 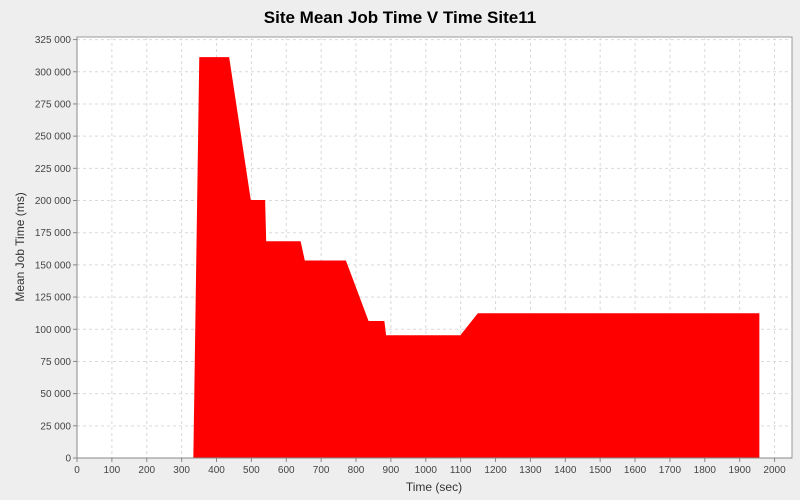 I want to click on y-tick-label: 225 000, so click(x=53, y=169).